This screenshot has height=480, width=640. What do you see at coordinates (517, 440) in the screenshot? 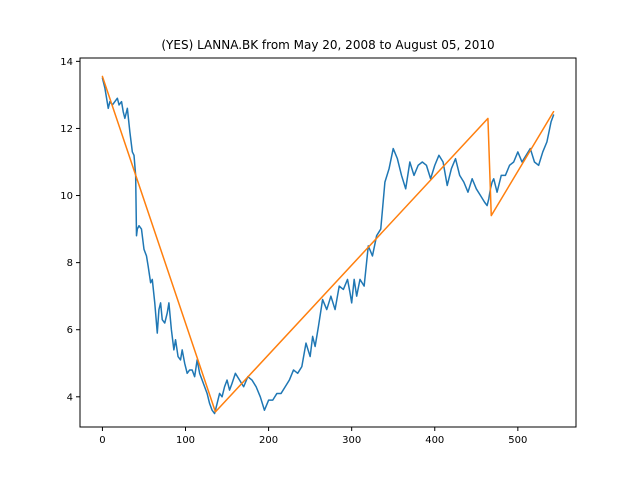
I see `x-tick-label: 500` at bounding box center [517, 440].